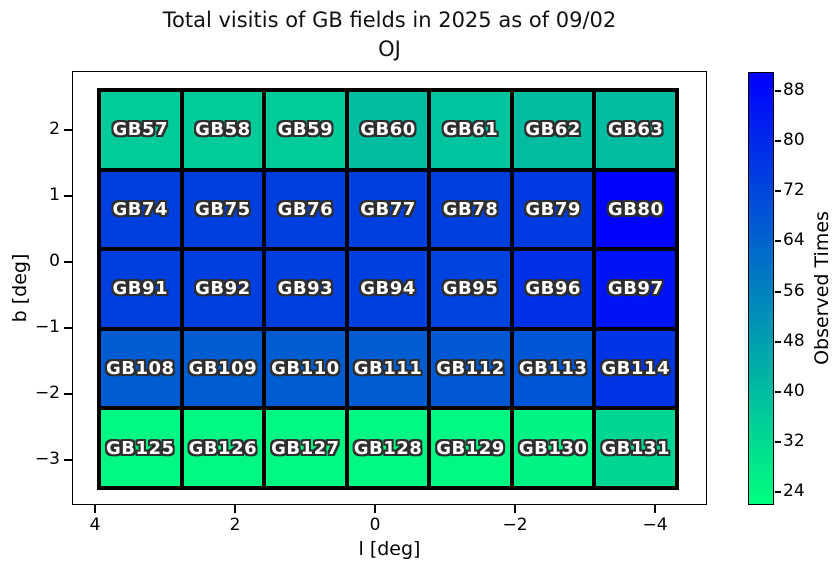  I want to click on heatmap-cell-GB112: GB112, so click(470, 368).